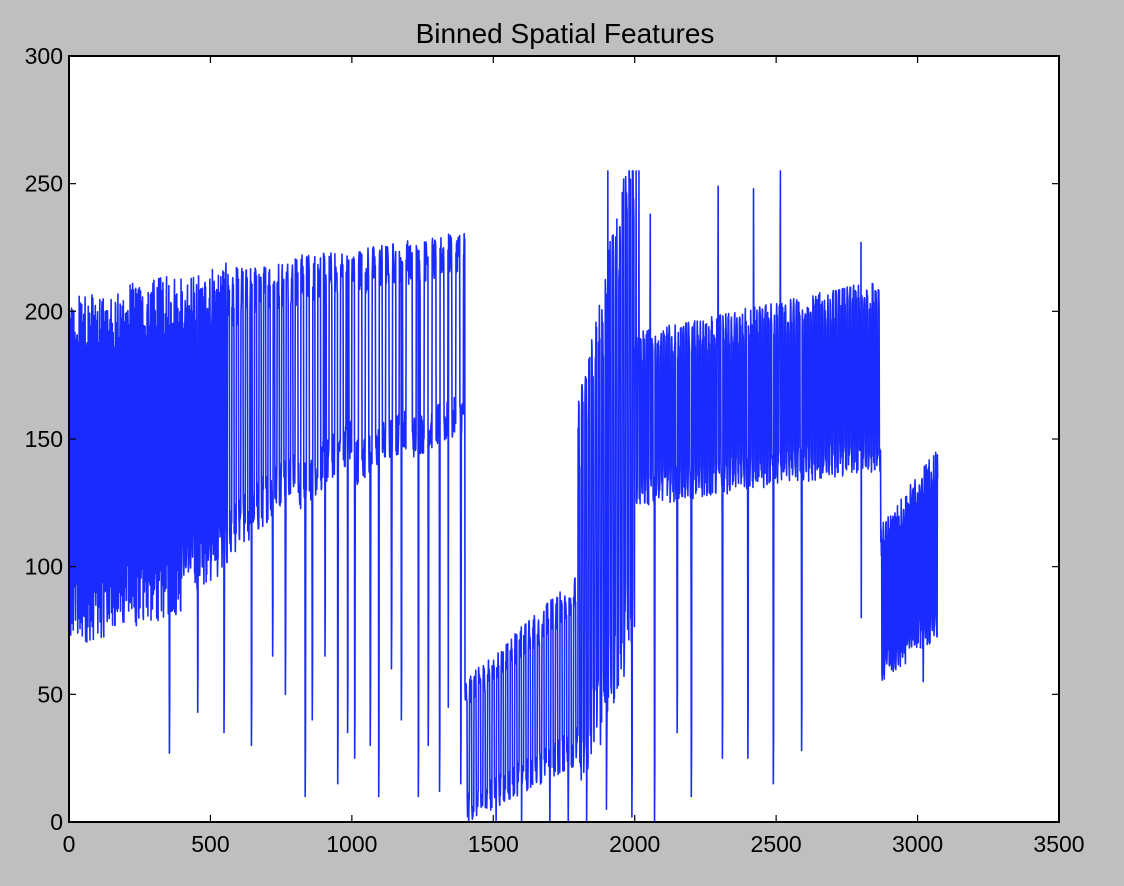 This screenshot has width=1124, height=886. What do you see at coordinates (44, 56) in the screenshot?
I see `y-tick-label: 300` at bounding box center [44, 56].